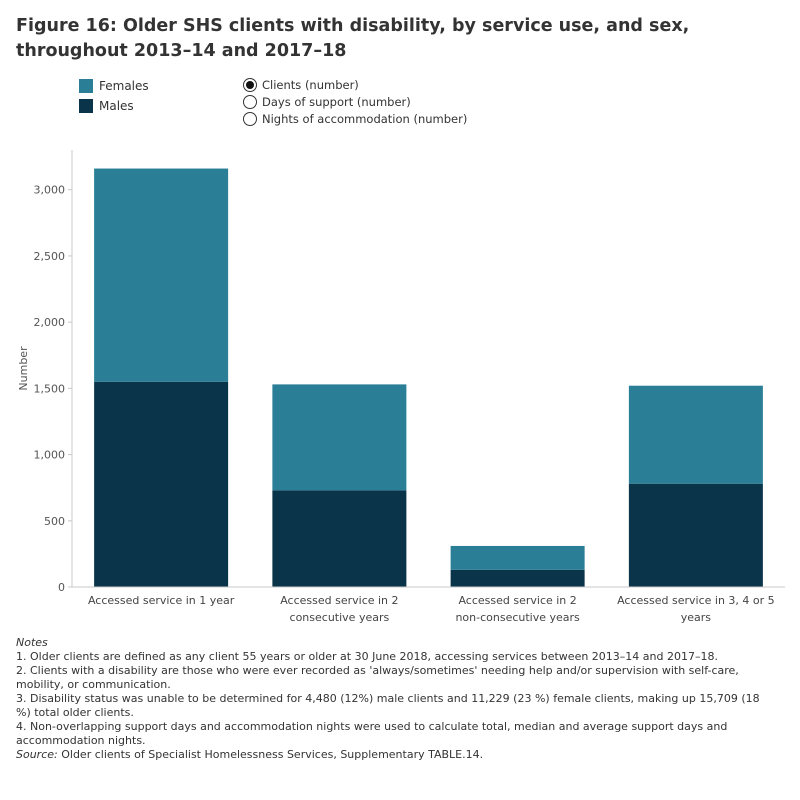 This screenshot has width=800, height=800. I want to click on x-tick-label-line: consecutive years, so click(340, 617).